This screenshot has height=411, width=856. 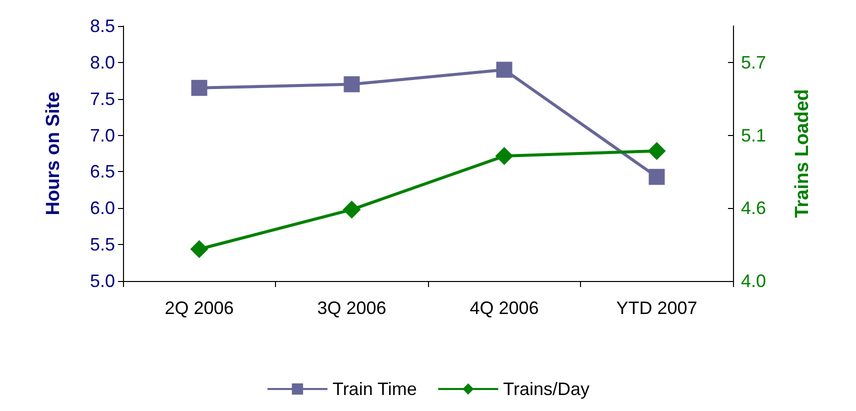 I want to click on y2-tick-label: 5.7, so click(x=753, y=62).